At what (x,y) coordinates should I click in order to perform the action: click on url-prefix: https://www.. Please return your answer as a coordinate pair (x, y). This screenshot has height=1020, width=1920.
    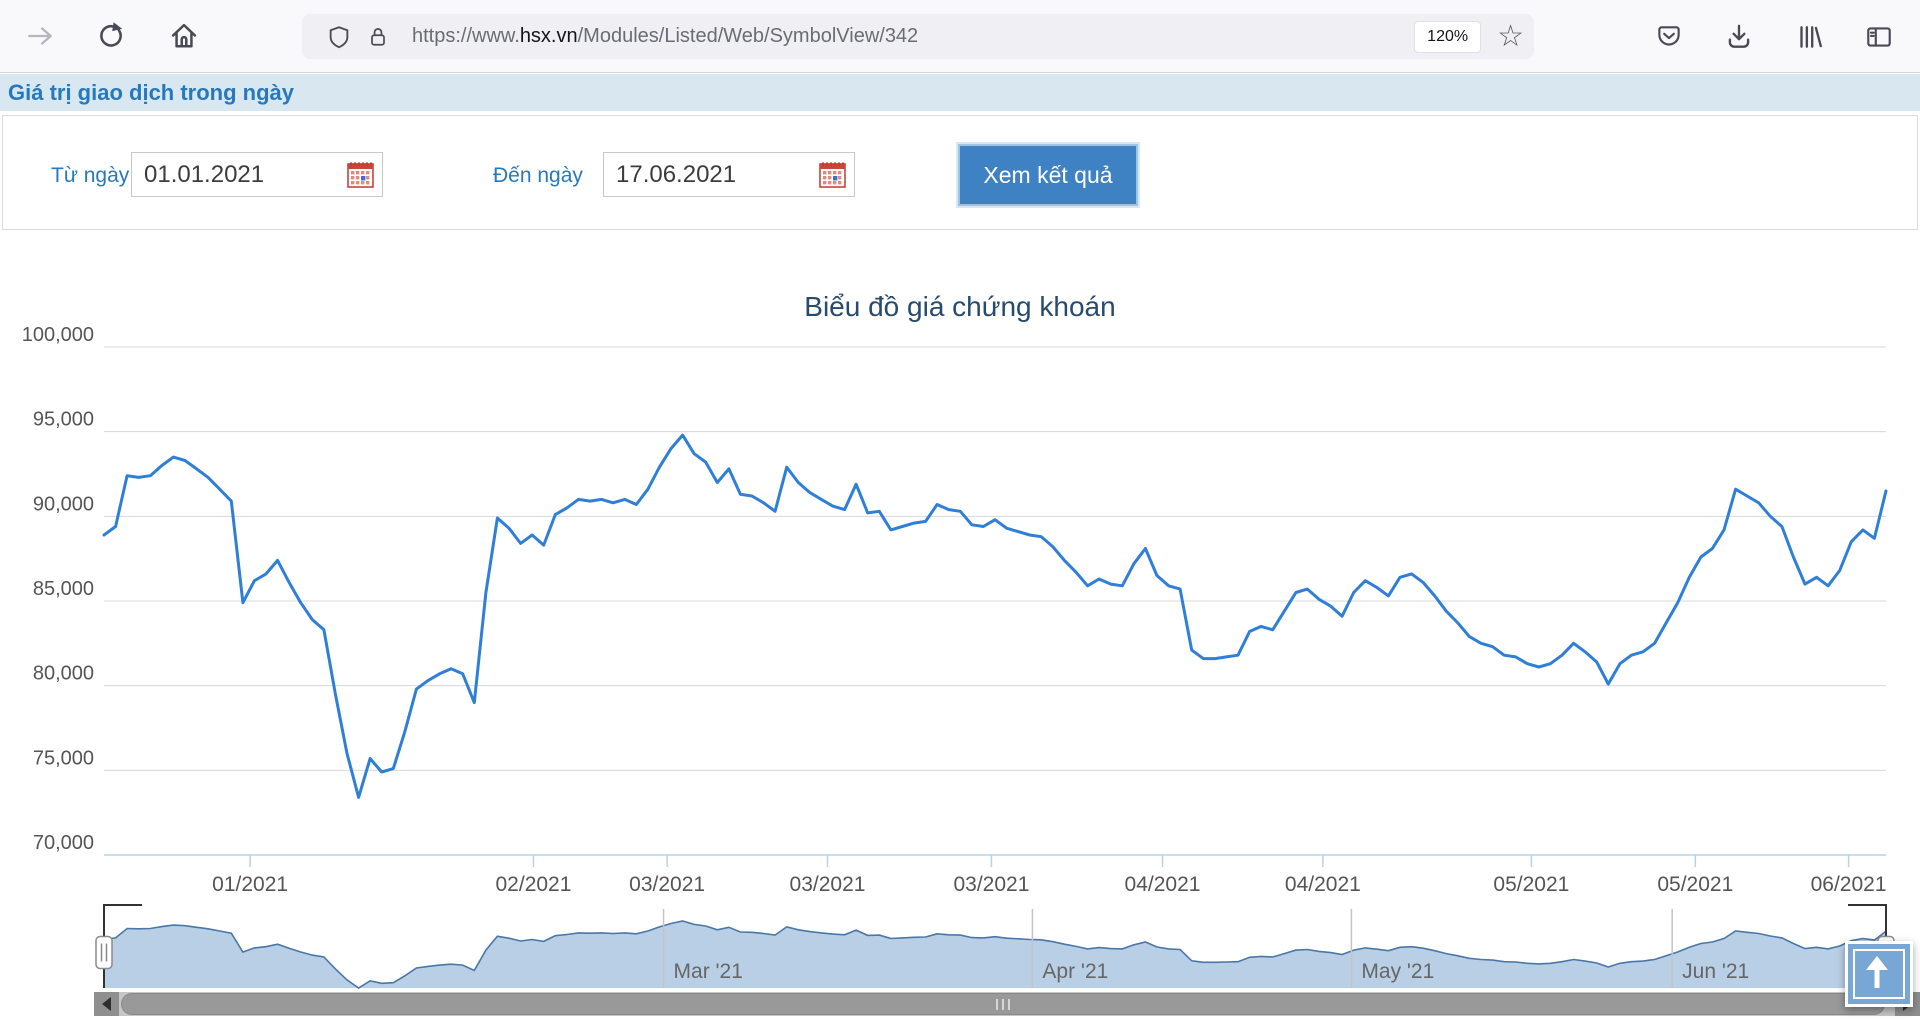
    Looking at the image, I should click on (466, 36).